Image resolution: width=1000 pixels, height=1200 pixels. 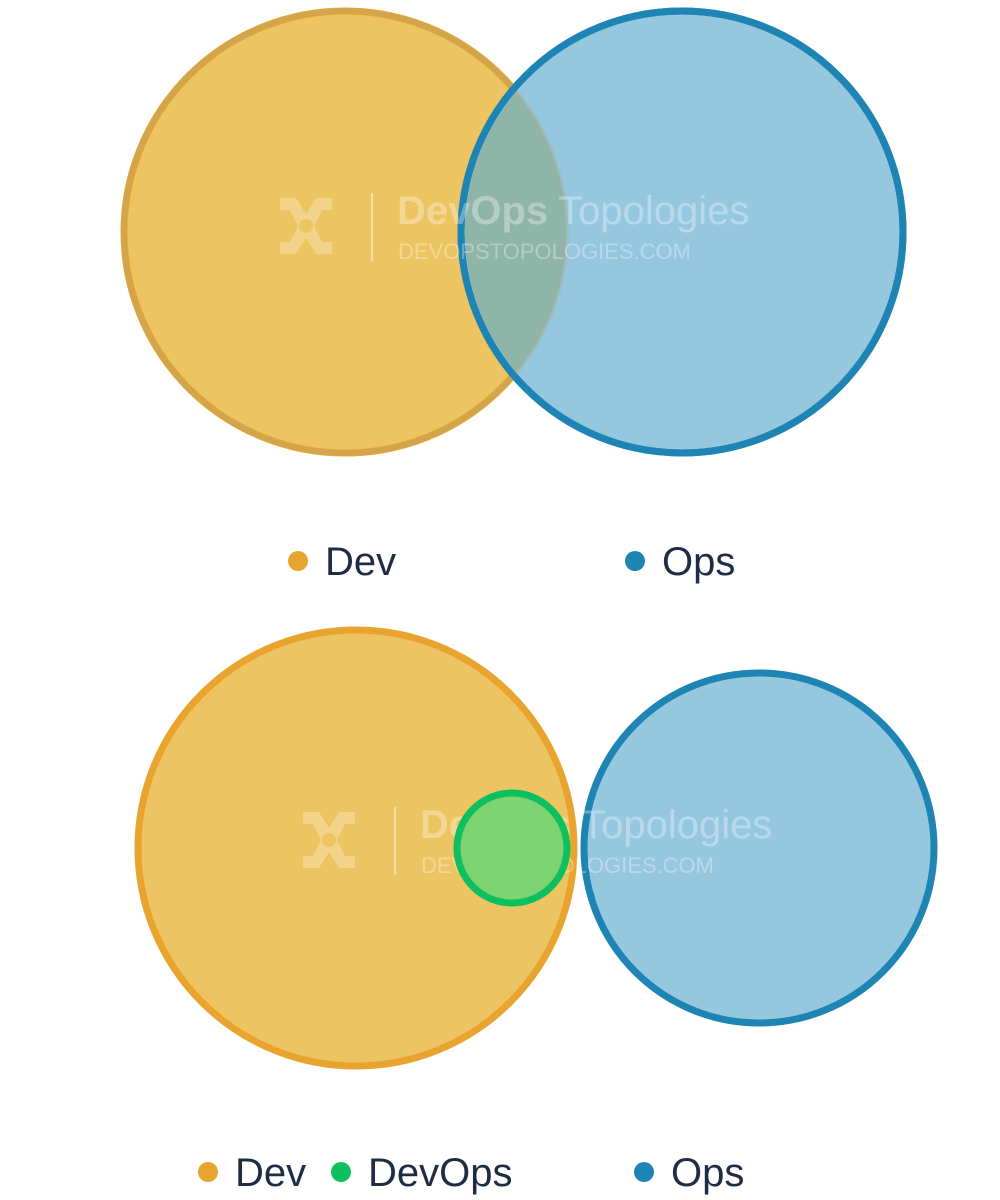 I want to click on bottom-ops-circle, so click(x=759, y=848).